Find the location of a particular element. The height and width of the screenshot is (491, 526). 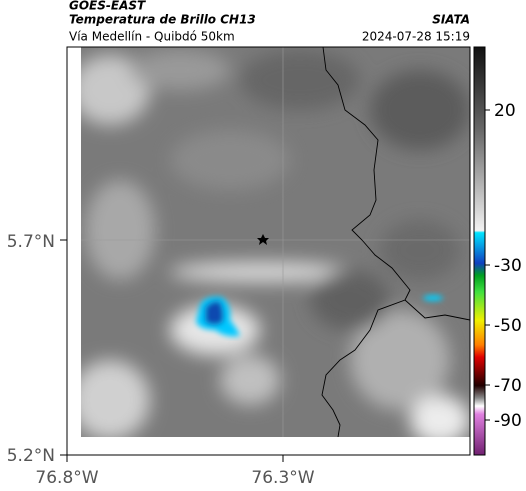

map-title: Temperatura de Brillo CH13 is located at coordinates (162, 20).